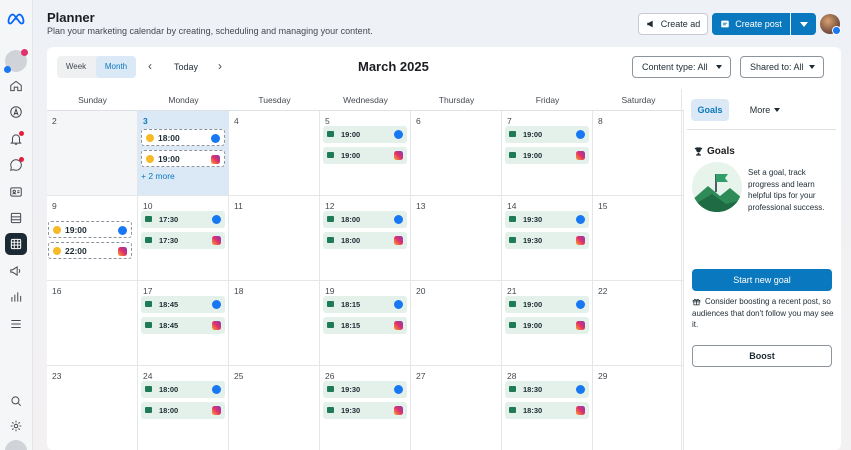 This screenshot has width=851, height=450. I want to click on calendar-day-cell: 29, so click(638, 408).